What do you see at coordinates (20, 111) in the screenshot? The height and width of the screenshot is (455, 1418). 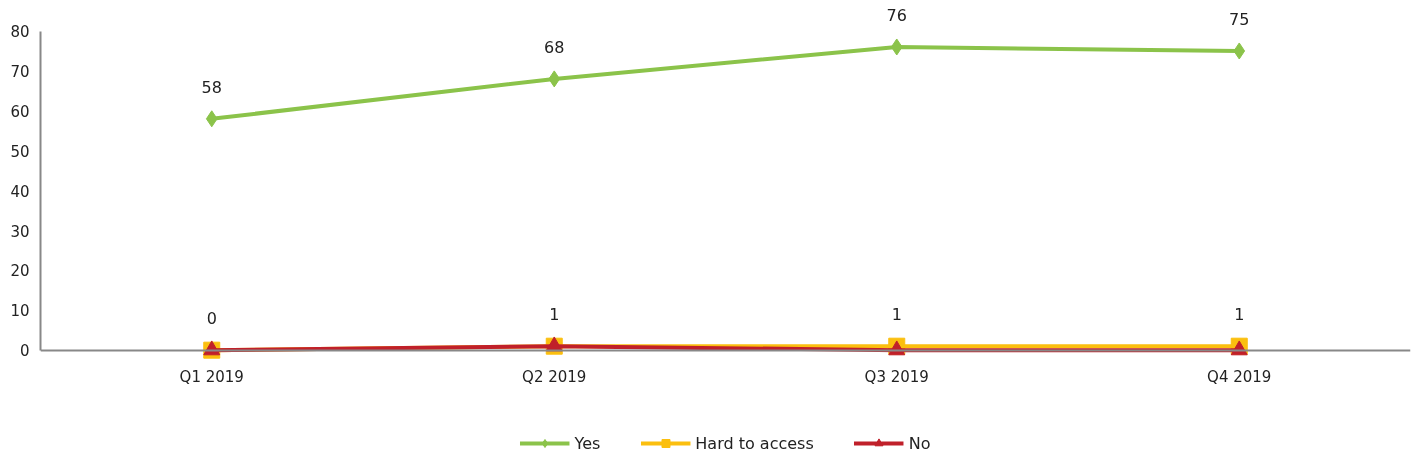 I see `y-tick-label: 60` at bounding box center [20, 111].